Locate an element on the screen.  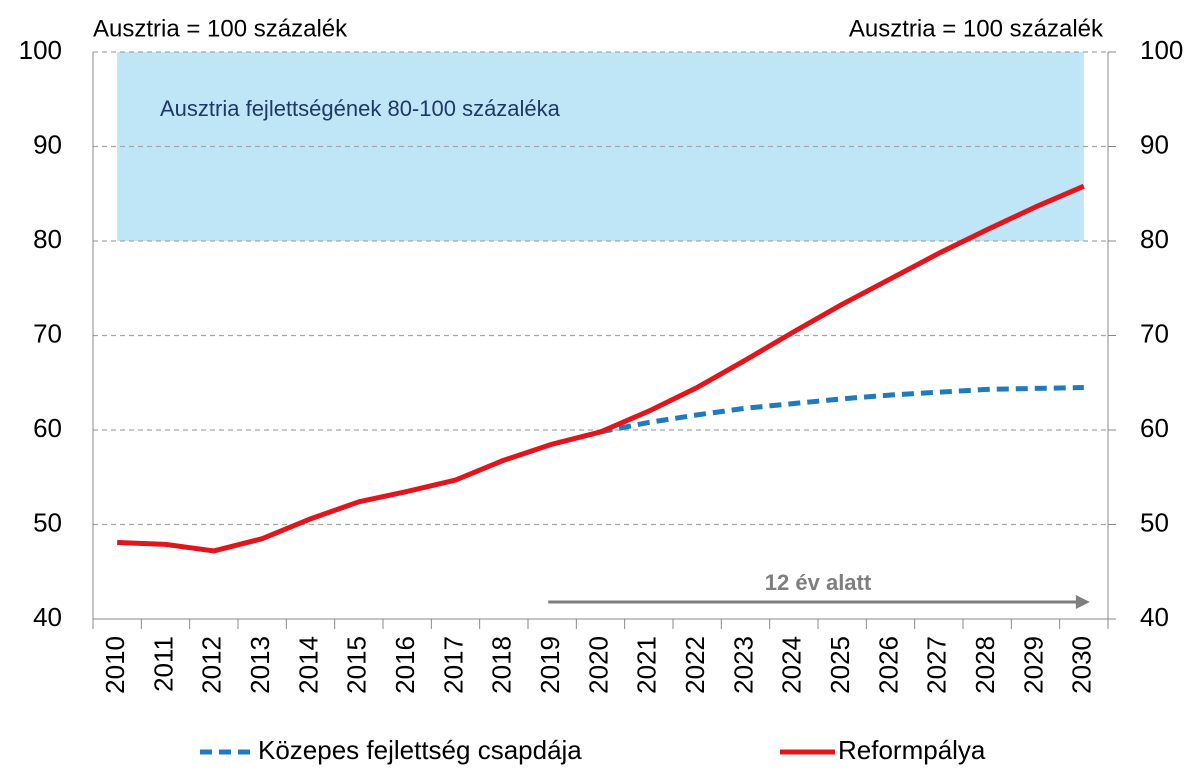
x-tick-label: 2018 is located at coordinates (502, 665).